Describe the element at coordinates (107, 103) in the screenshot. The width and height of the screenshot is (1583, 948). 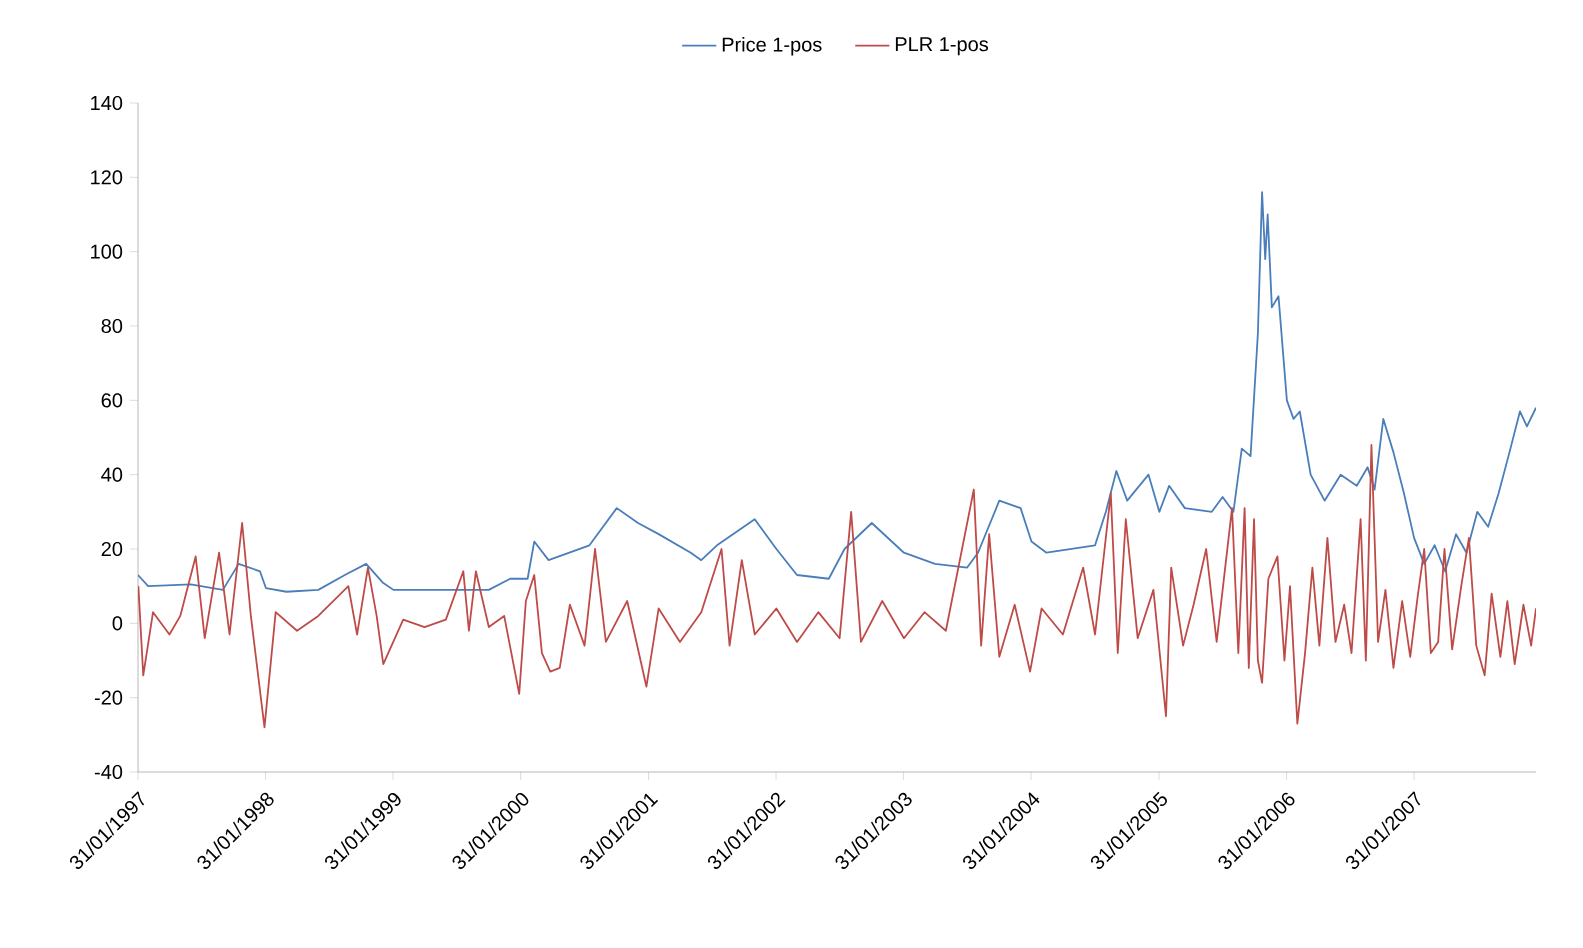
I see `y-tick-label: 140` at that location.